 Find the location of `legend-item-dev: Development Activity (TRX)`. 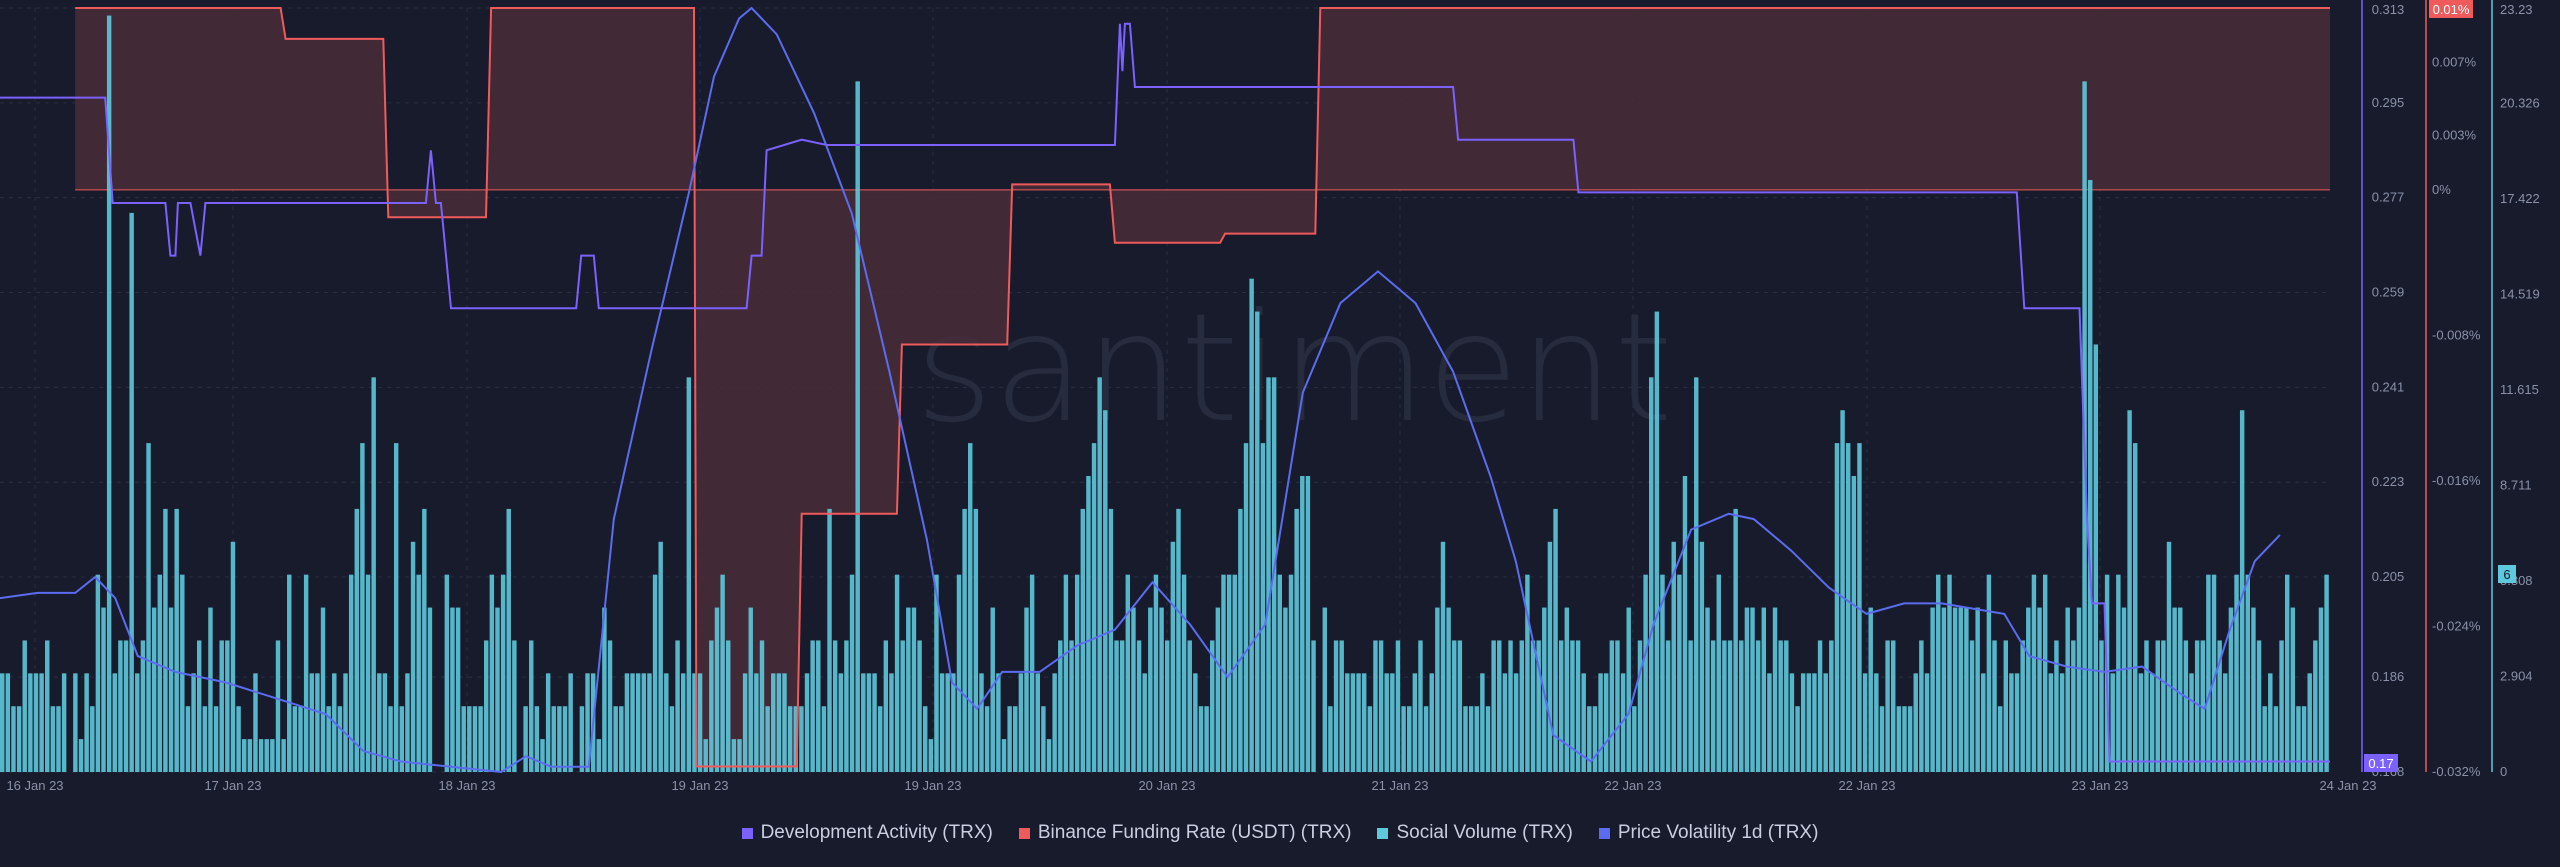

legend-item-dev: Development Activity (TRX) is located at coordinates (867, 833).